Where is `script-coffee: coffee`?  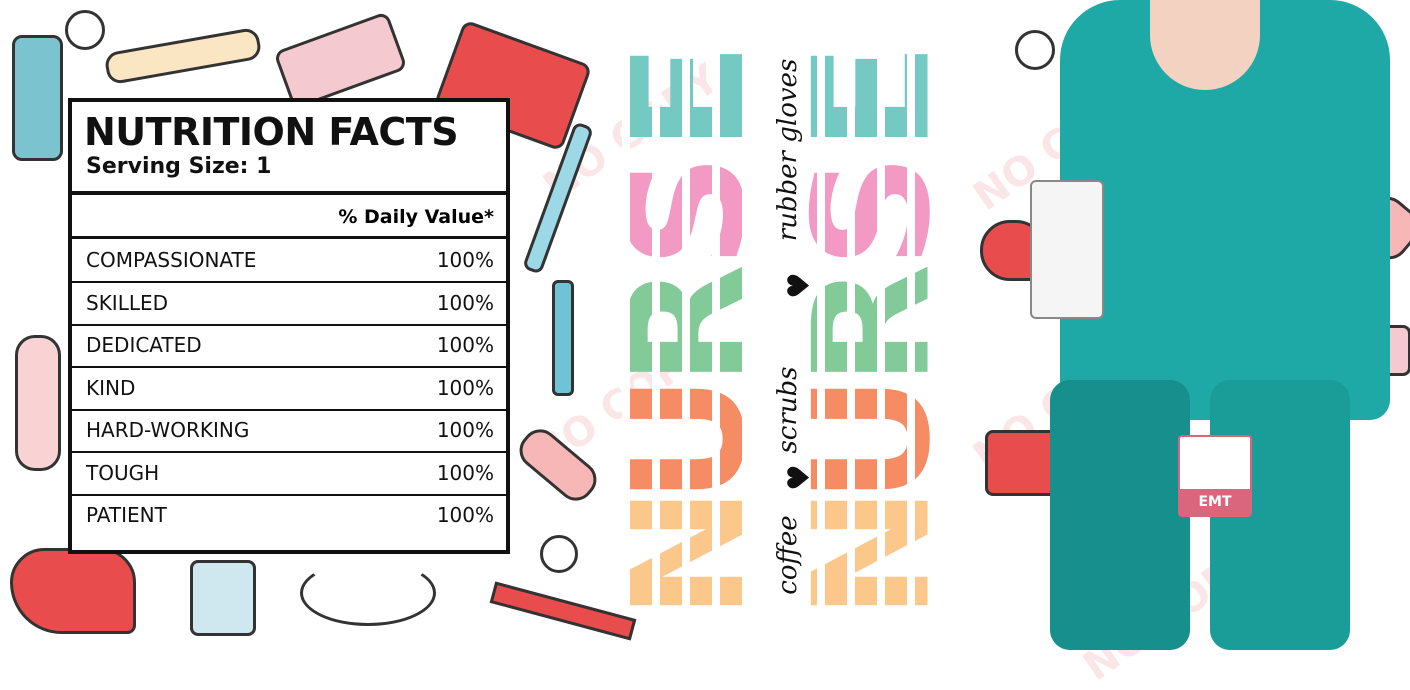
script-coffee: coffee is located at coordinates (788, 555).